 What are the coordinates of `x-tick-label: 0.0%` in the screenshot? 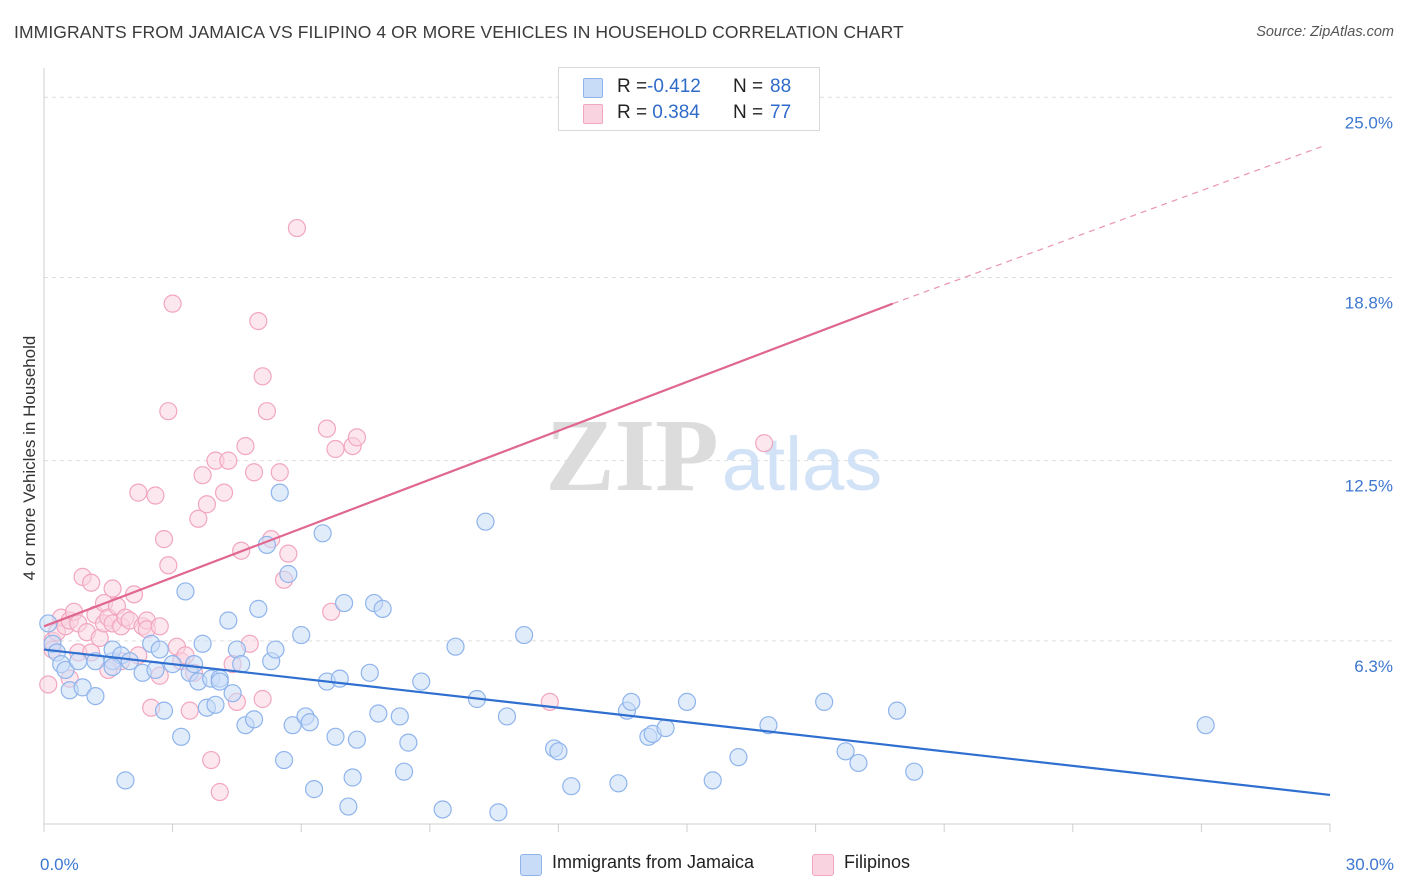 It's located at (59, 864).